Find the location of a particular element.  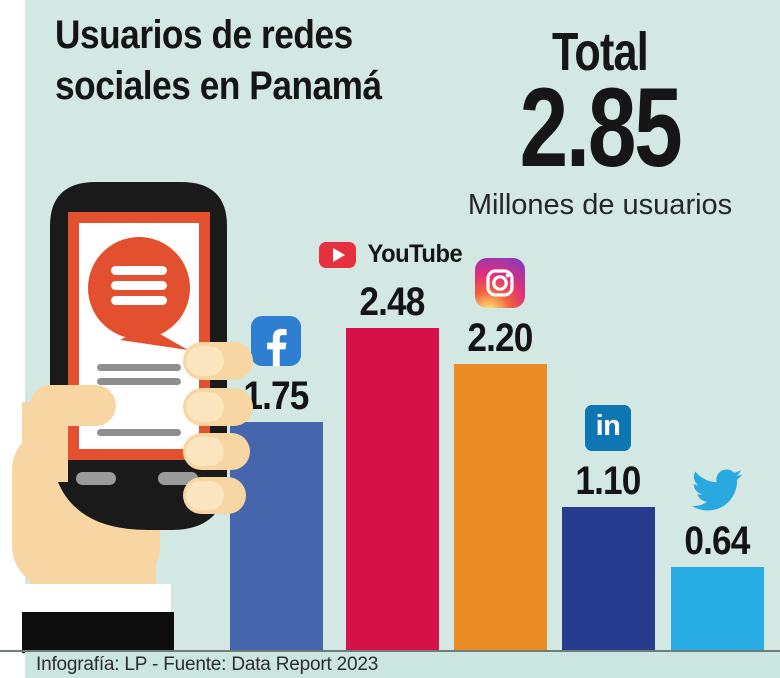

value-facebook: 1.75 is located at coordinates (276, 396).